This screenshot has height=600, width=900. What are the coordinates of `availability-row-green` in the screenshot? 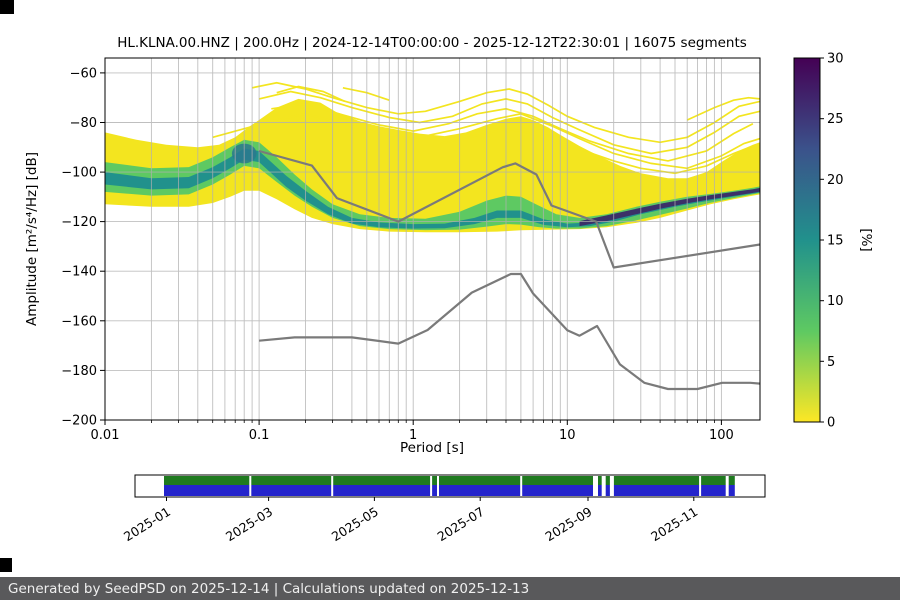 It's located at (449, 480).